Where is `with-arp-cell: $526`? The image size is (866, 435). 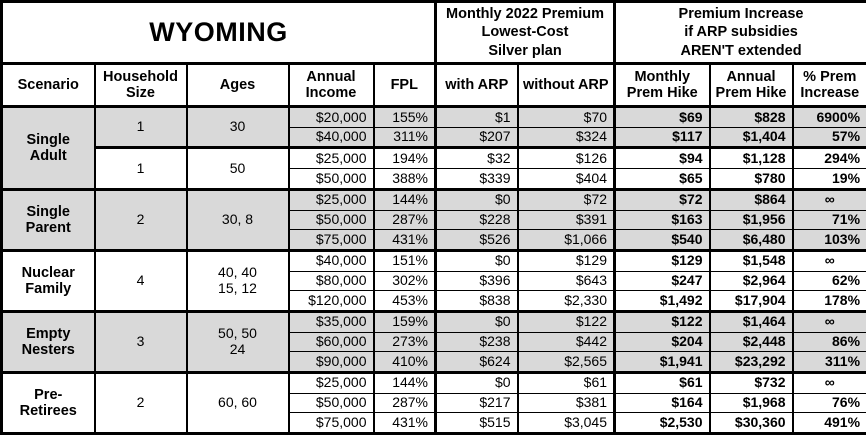
with-arp-cell: $526 is located at coordinates (476, 240).